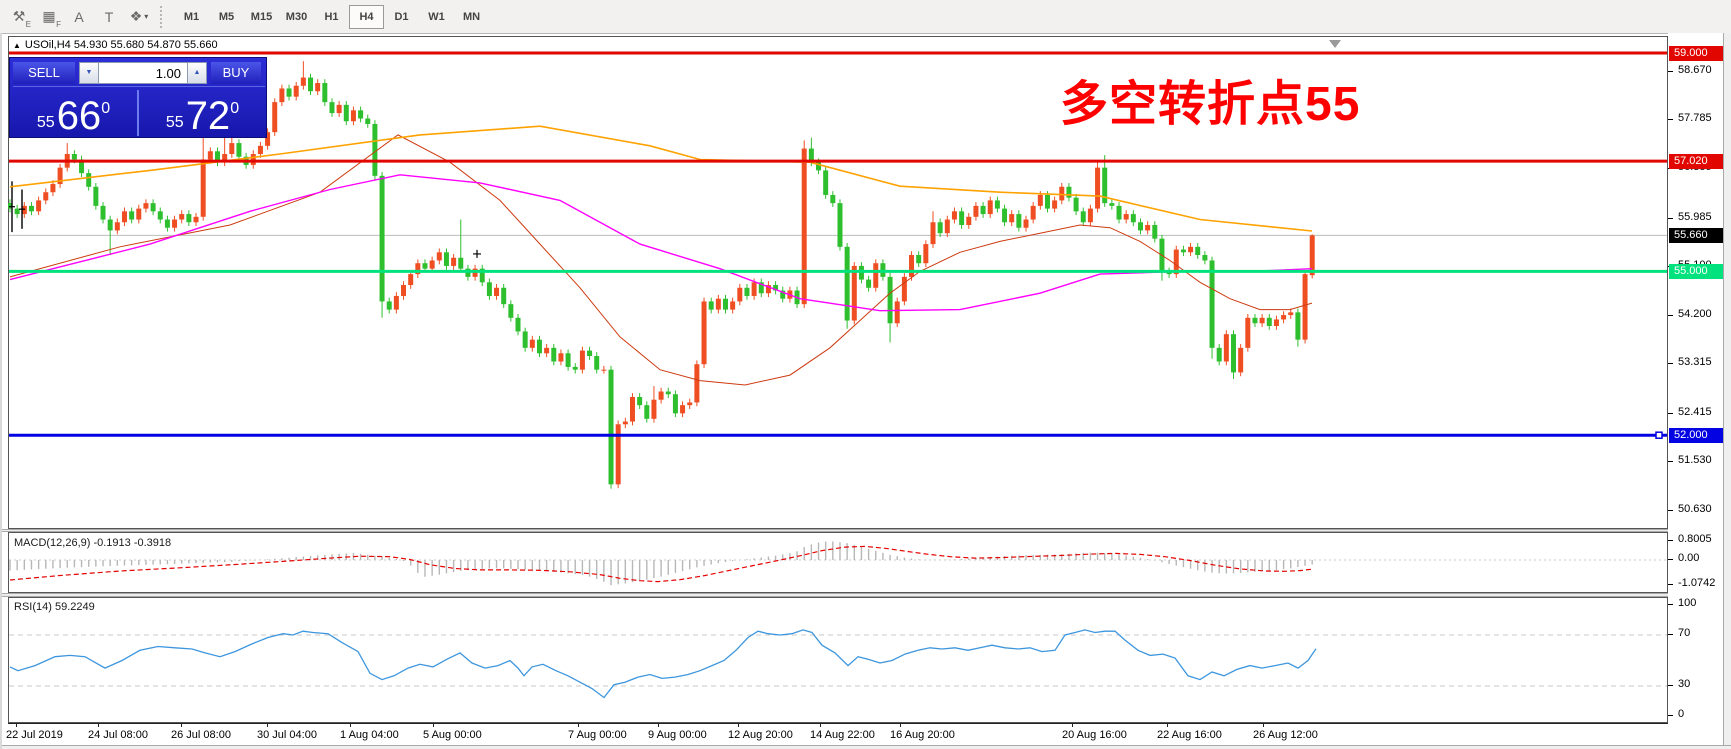  I want to click on trade-controls-row: SELL ▼ ▲ BUY, so click(138, 73).